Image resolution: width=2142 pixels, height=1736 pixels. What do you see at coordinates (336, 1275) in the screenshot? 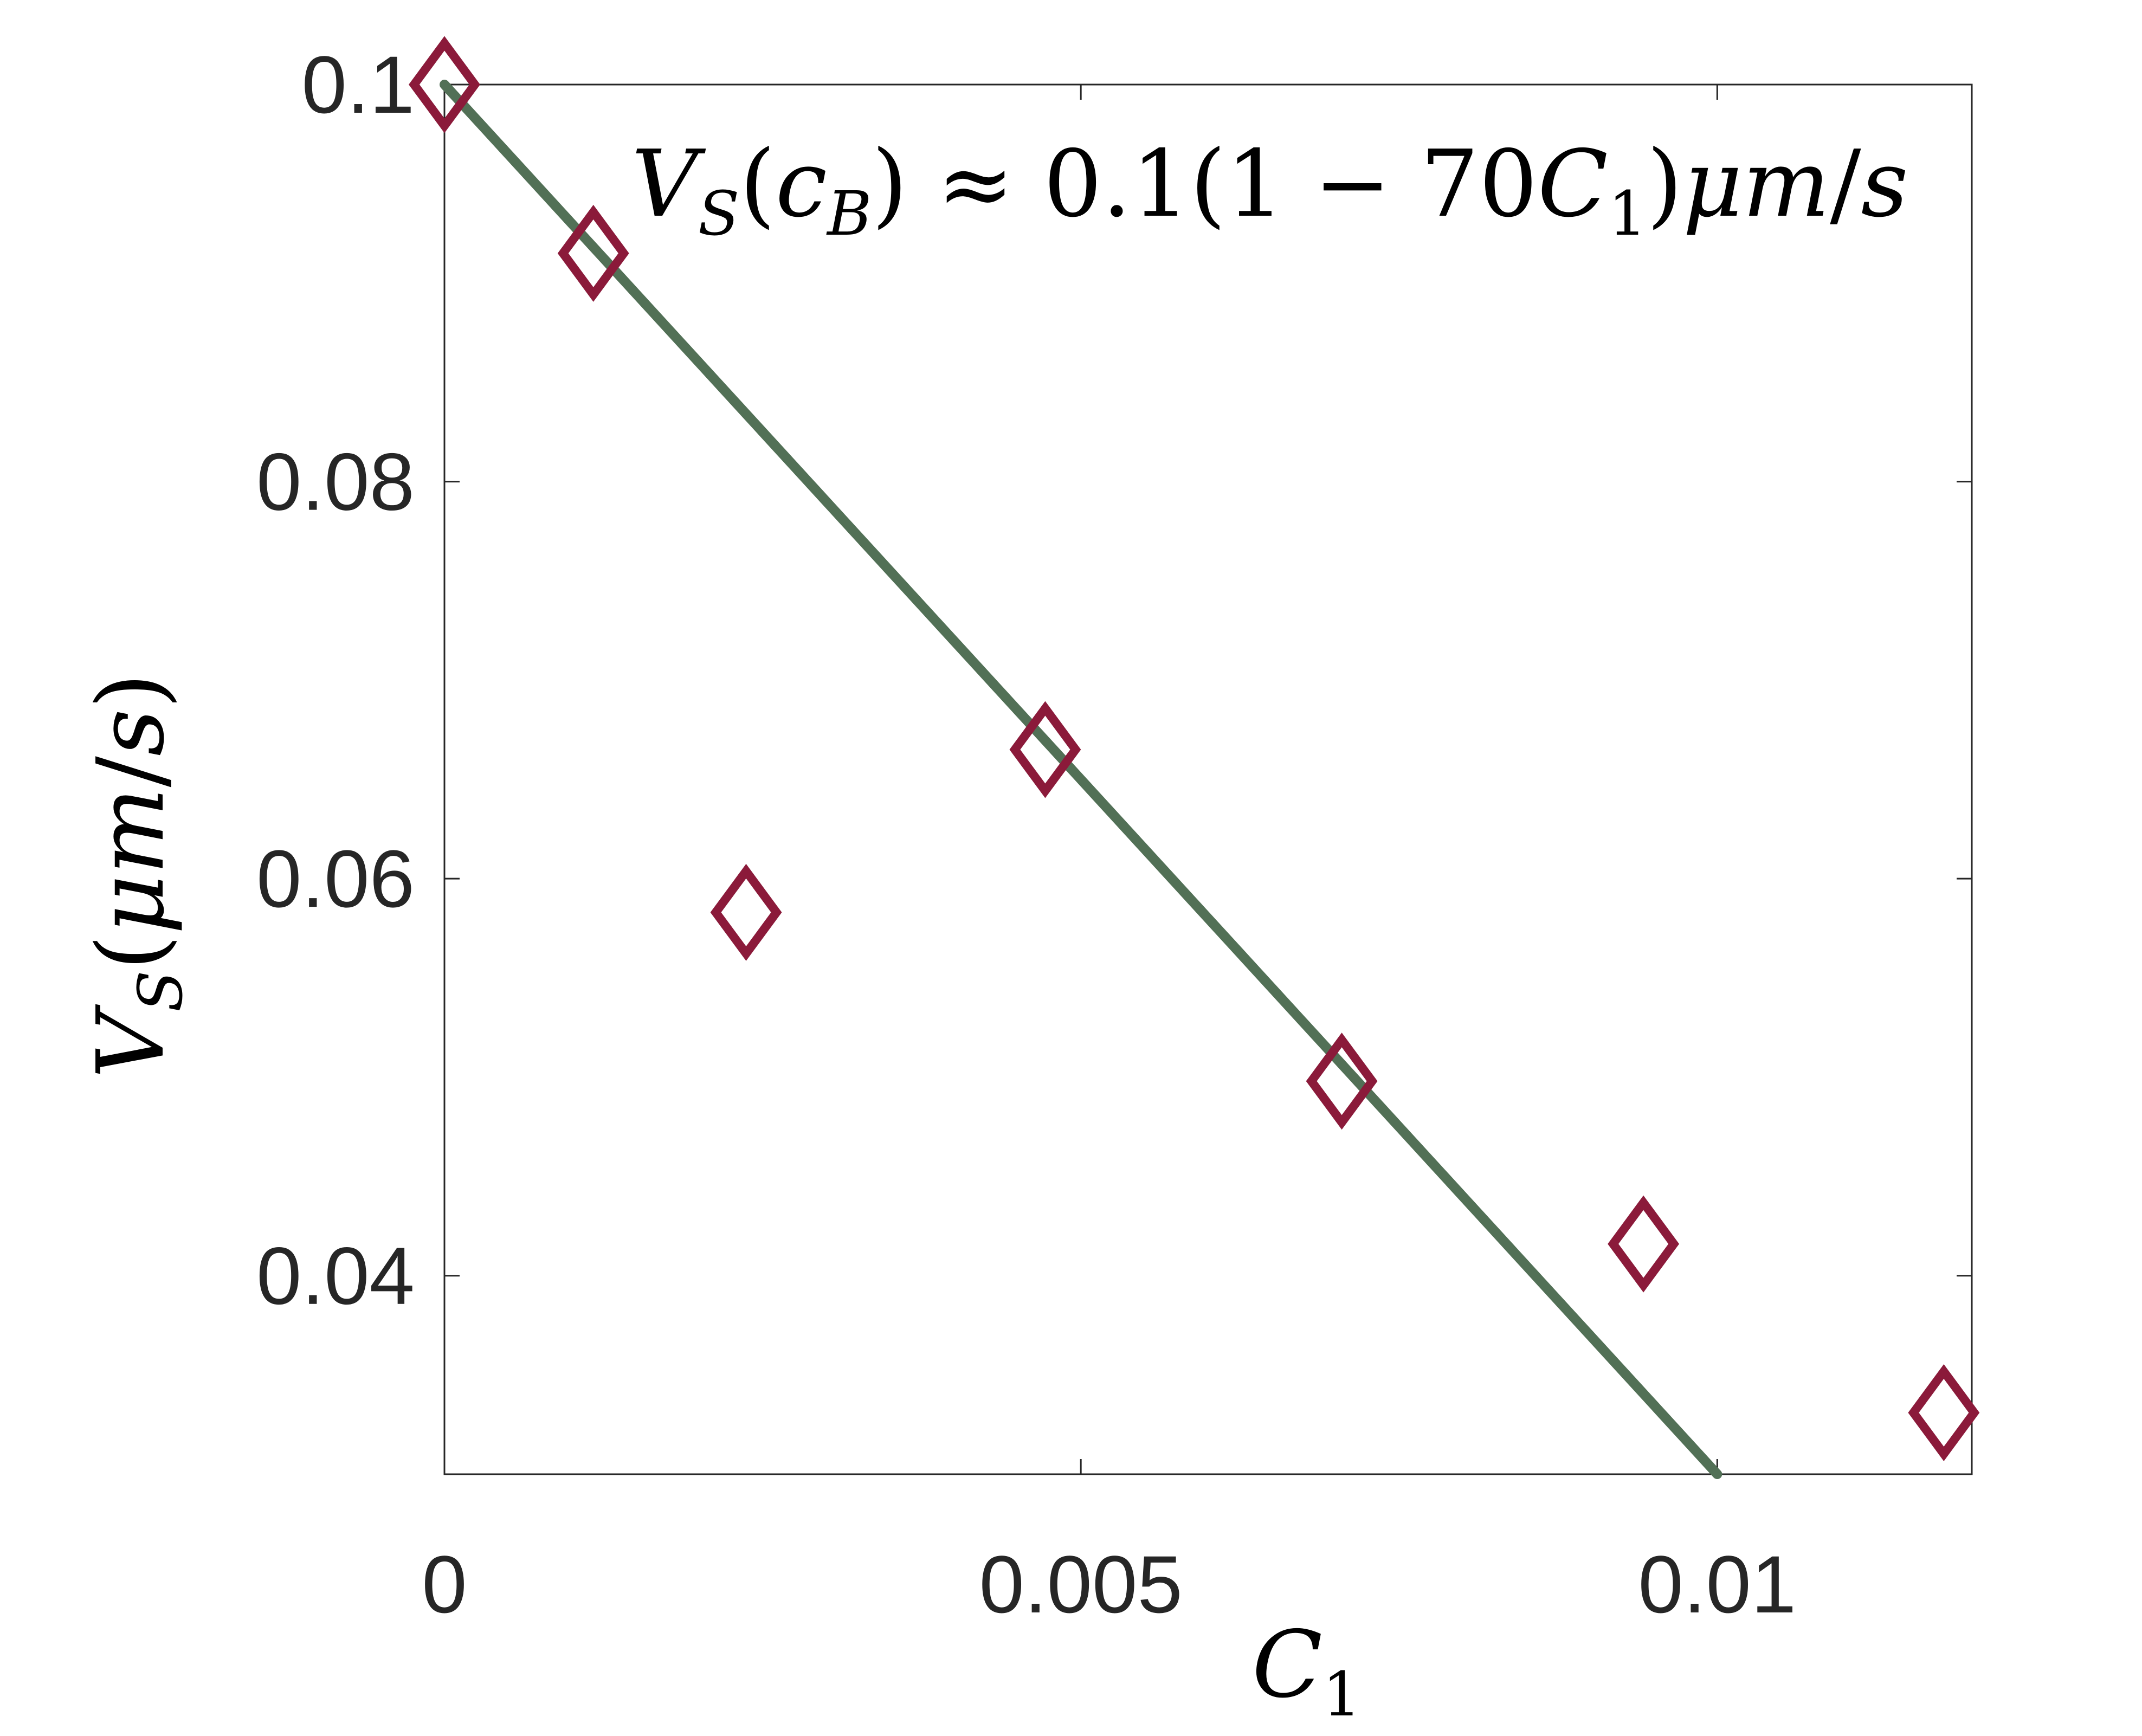
I see `y-tick-label: 0.04` at bounding box center [336, 1275].